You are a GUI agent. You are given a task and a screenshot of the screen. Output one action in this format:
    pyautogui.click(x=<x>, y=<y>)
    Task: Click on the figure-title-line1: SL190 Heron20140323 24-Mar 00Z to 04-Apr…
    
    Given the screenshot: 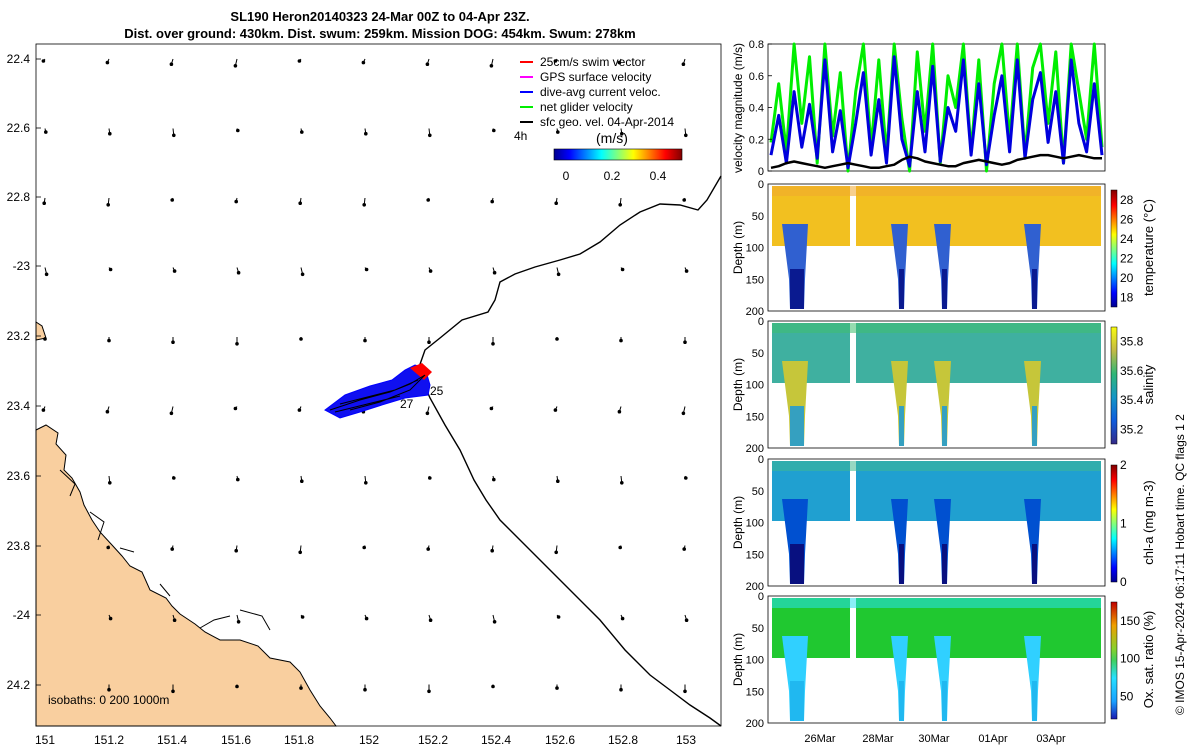 What is the action you would take?
    pyautogui.click(x=380, y=16)
    